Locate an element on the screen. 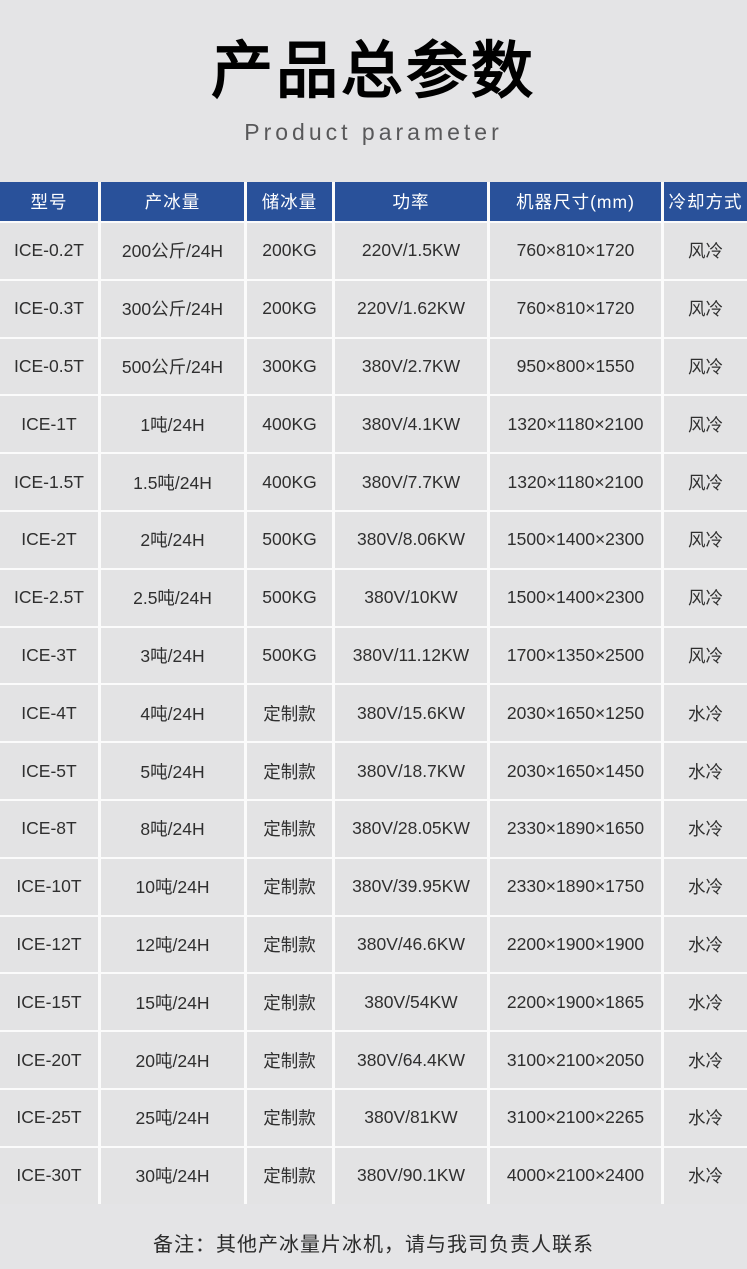  page-subtitle: Product parameter is located at coordinates (373, 132).